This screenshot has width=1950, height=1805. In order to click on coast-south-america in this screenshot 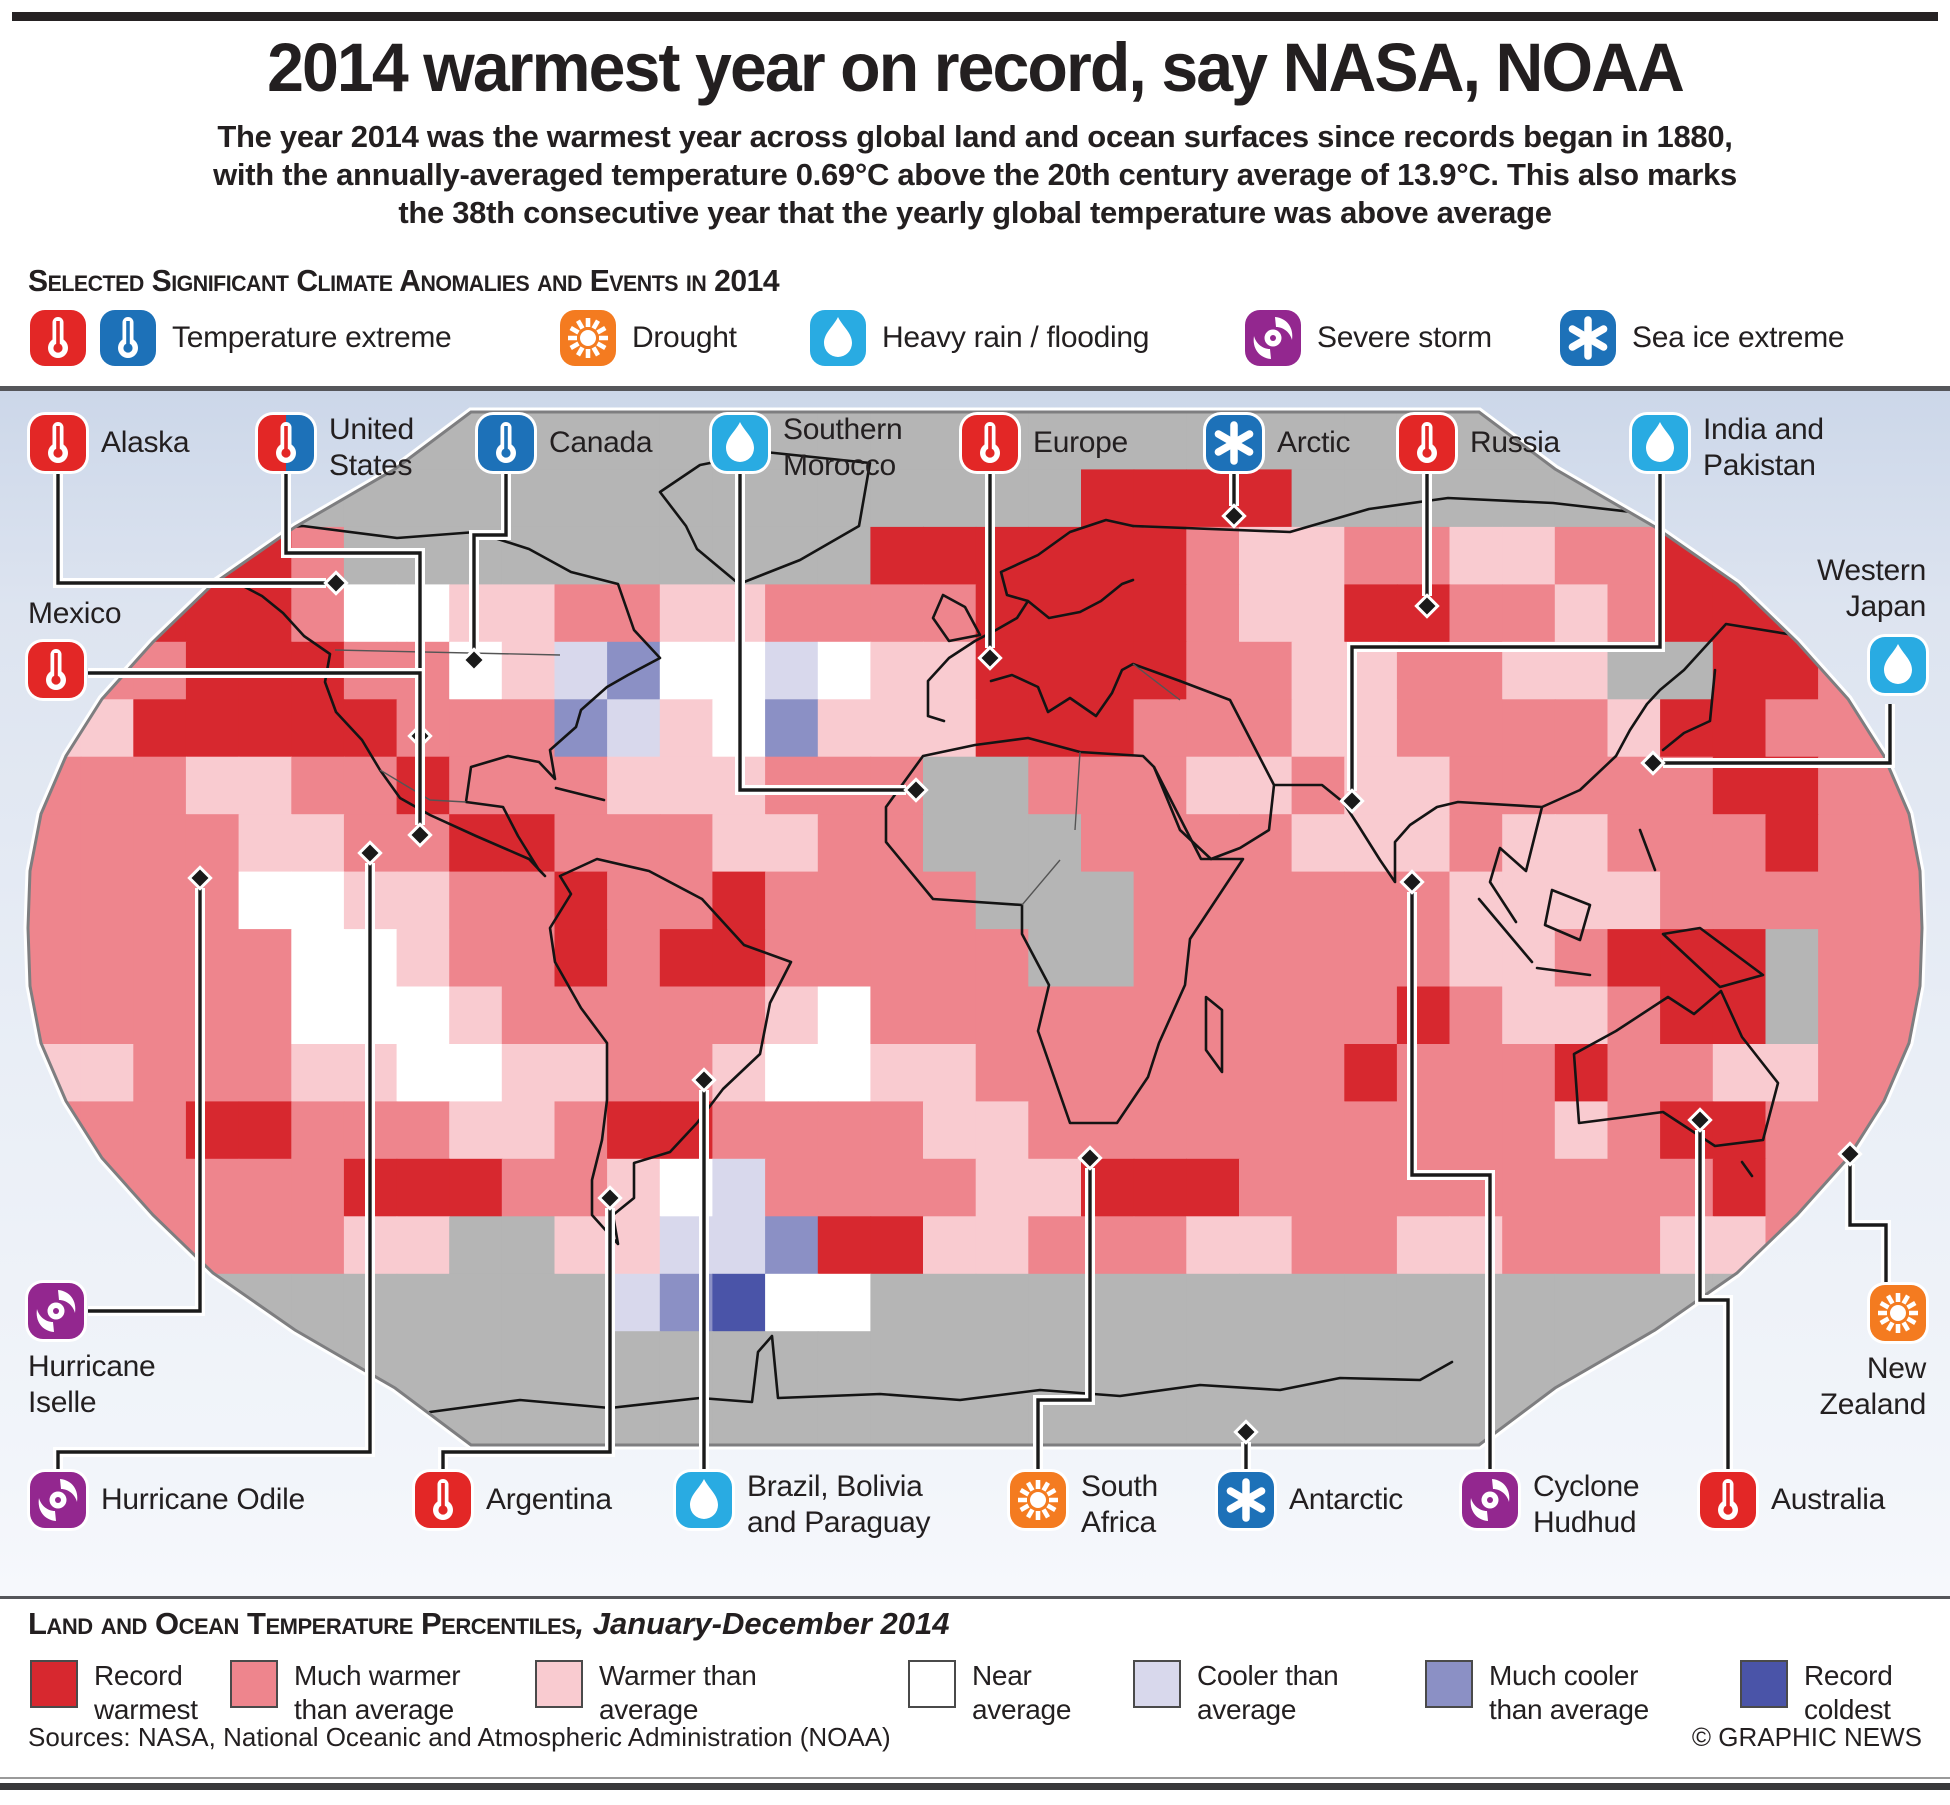, I will do `click(670, 1016)`.